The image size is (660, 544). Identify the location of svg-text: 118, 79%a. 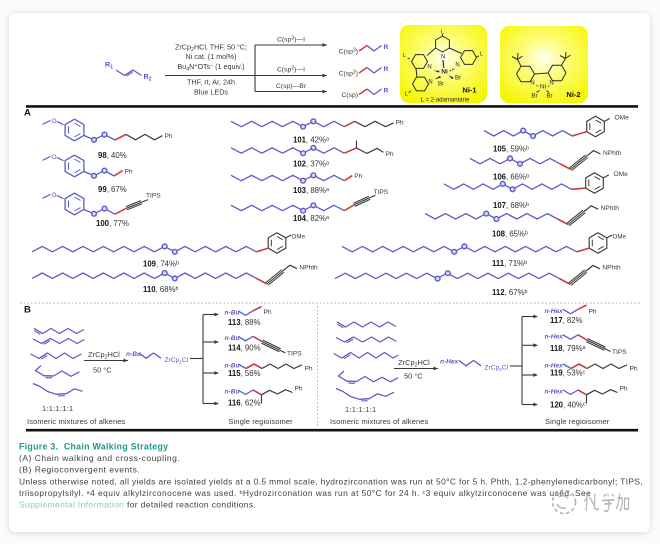
(568, 348).